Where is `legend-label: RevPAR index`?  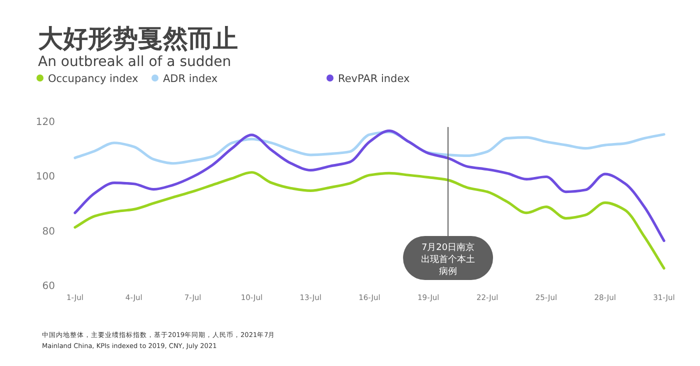
legend-label: RevPAR index is located at coordinates (374, 79).